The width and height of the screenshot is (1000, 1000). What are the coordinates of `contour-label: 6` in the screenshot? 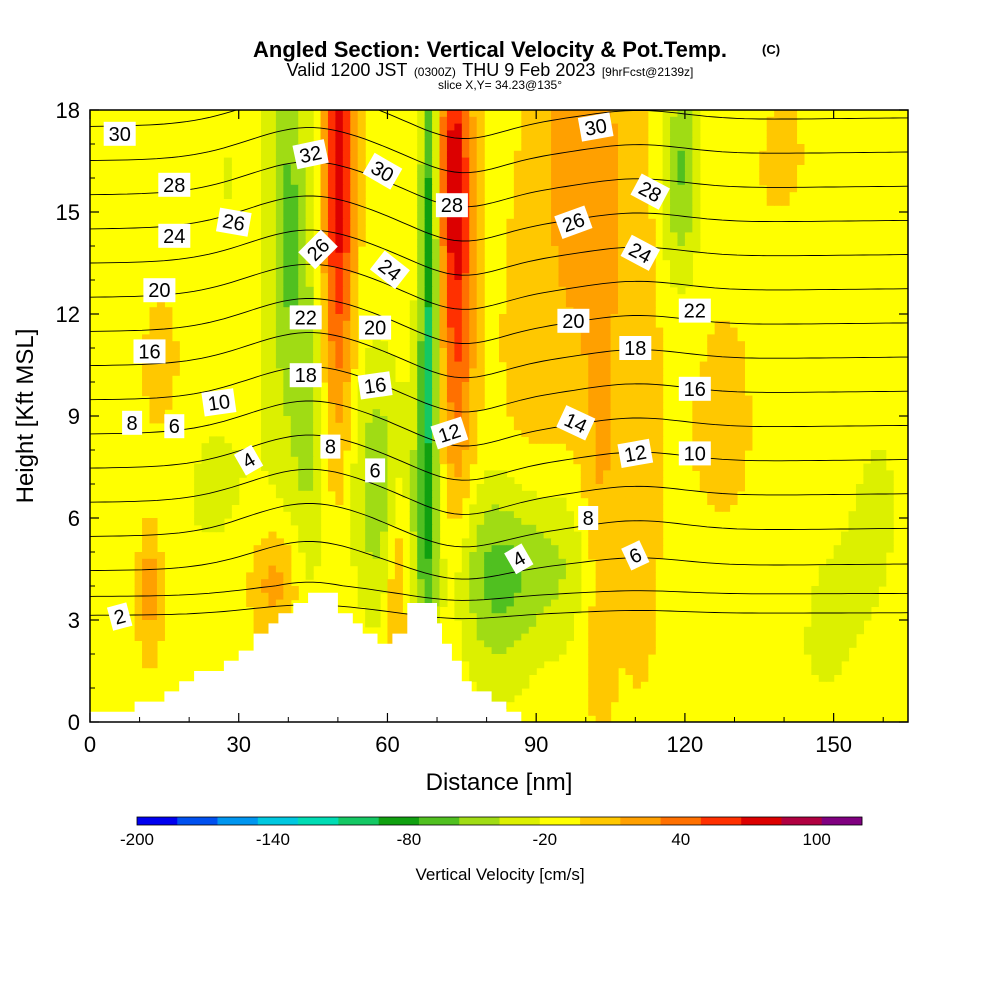 It's located at (375, 470).